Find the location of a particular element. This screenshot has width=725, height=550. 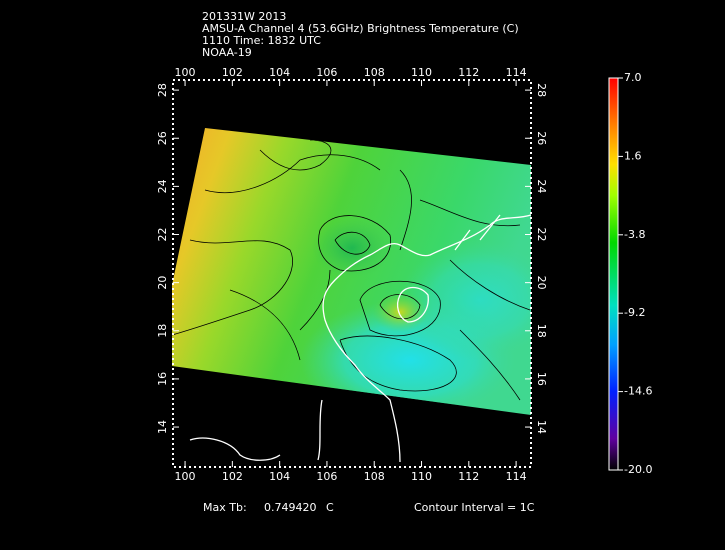

colorbar-label: 7.0 is located at coordinates (633, 77).